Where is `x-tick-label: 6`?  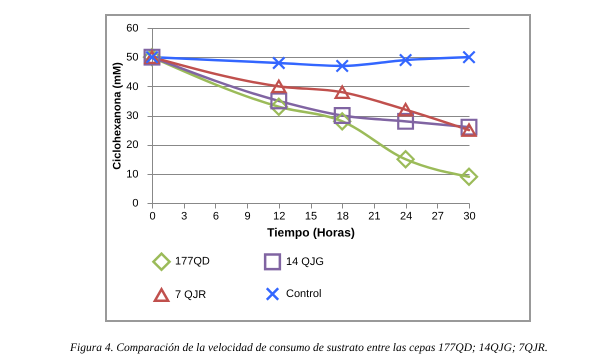 x-tick-label: 6 is located at coordinates (215, 216).